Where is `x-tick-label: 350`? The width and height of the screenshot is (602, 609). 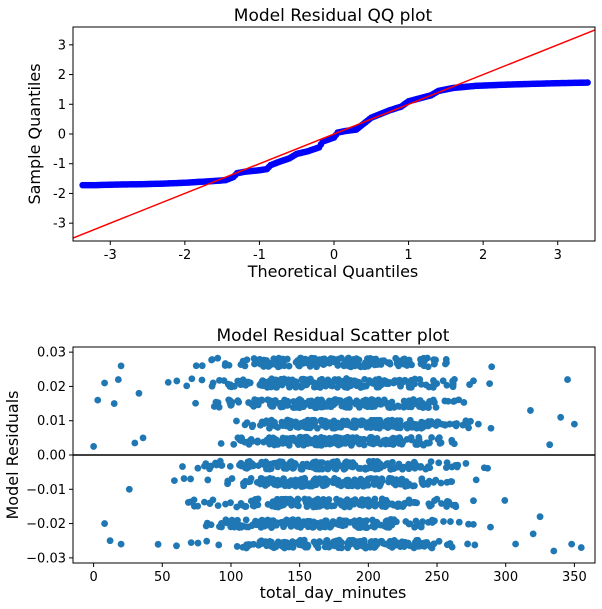 x-tick-label: 350 is located at coordinates (574, 577).